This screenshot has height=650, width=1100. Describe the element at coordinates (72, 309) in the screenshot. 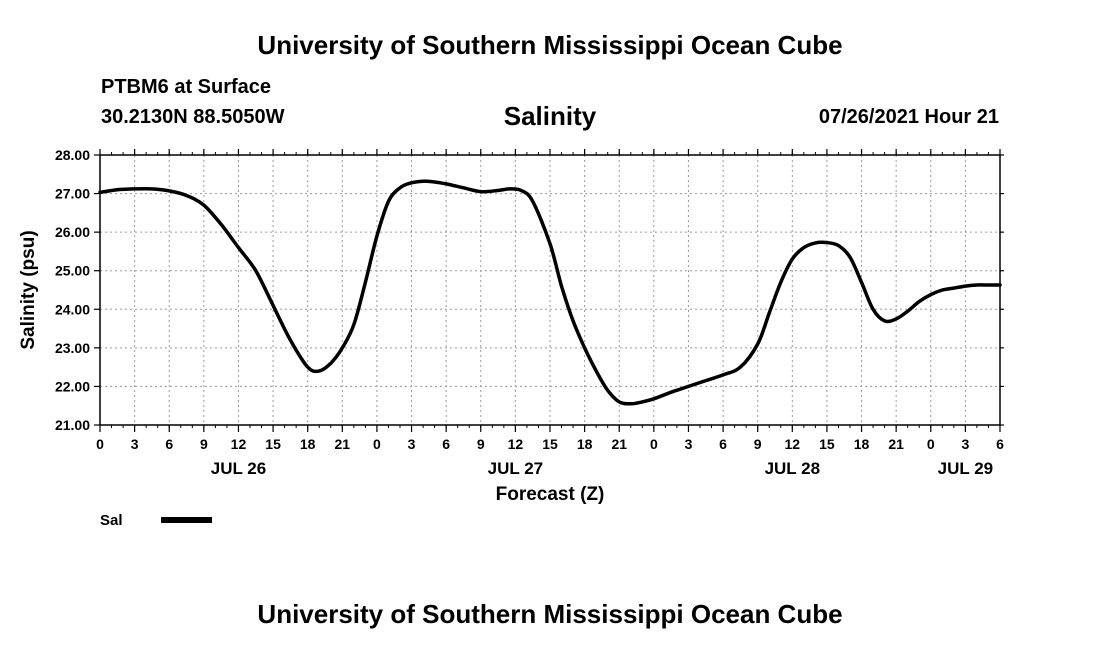

I see `y-tick-label: 24.00` at that location.